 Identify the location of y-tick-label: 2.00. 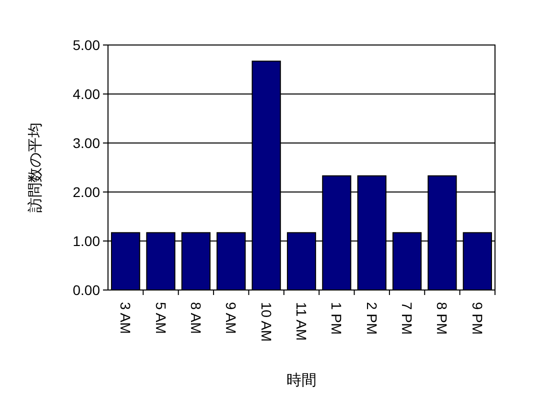
(86, 192).